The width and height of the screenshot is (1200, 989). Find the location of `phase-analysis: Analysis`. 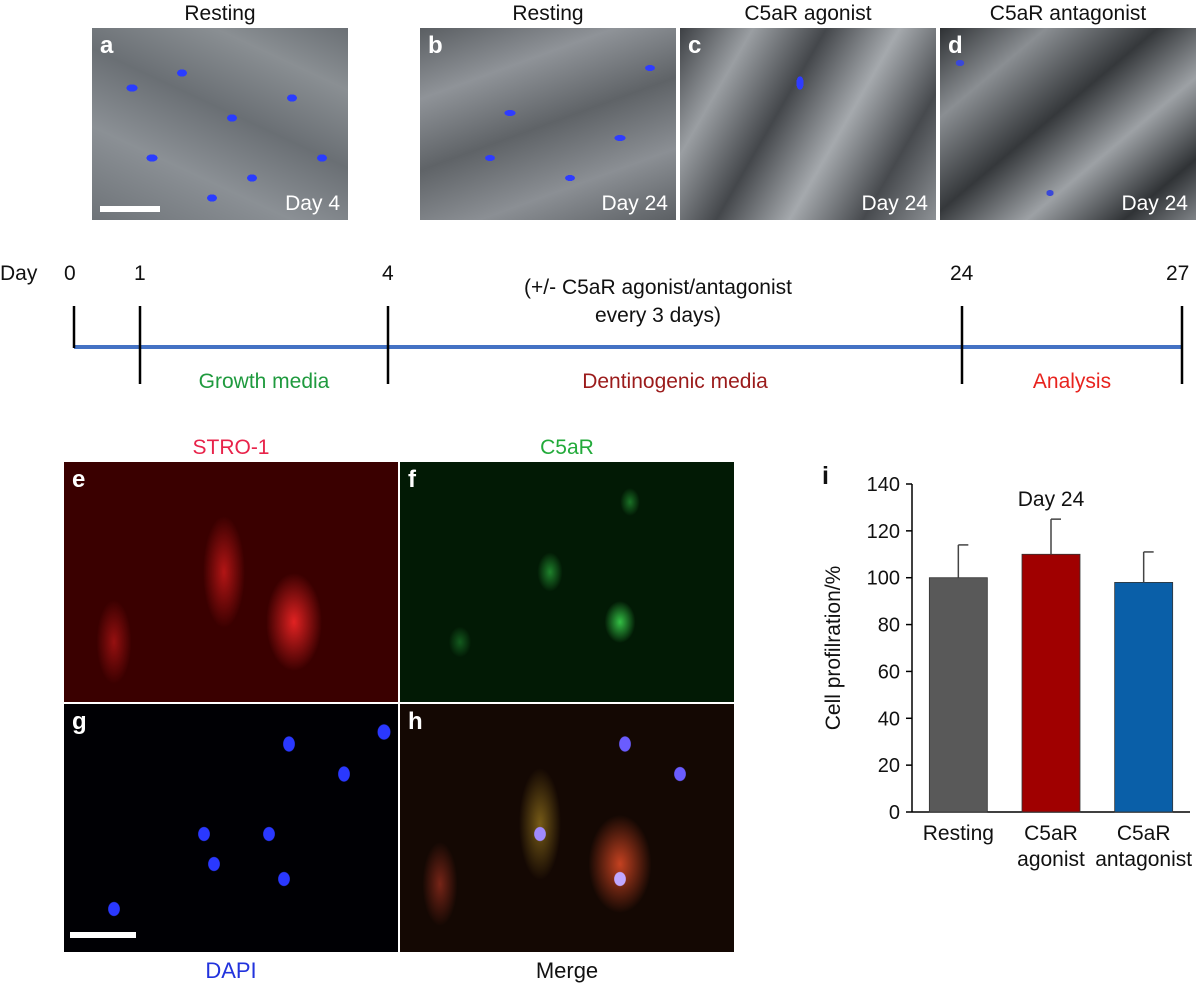

phase-analysis: Analysis is located at coordinates (1072, 381).